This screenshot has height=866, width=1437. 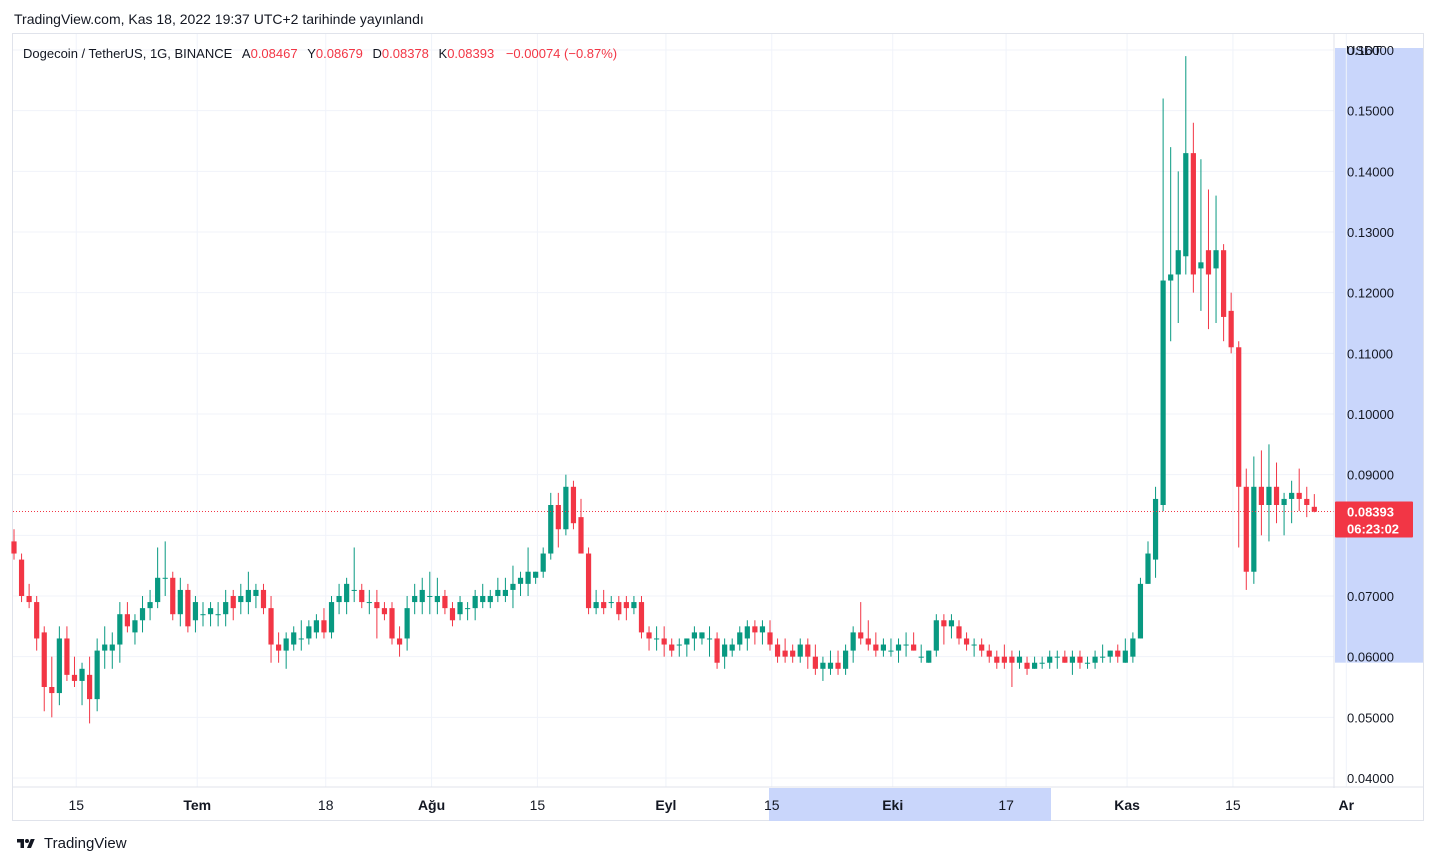 I want to click on tradingview-footer: TradingView, so click(x=70, y=843).